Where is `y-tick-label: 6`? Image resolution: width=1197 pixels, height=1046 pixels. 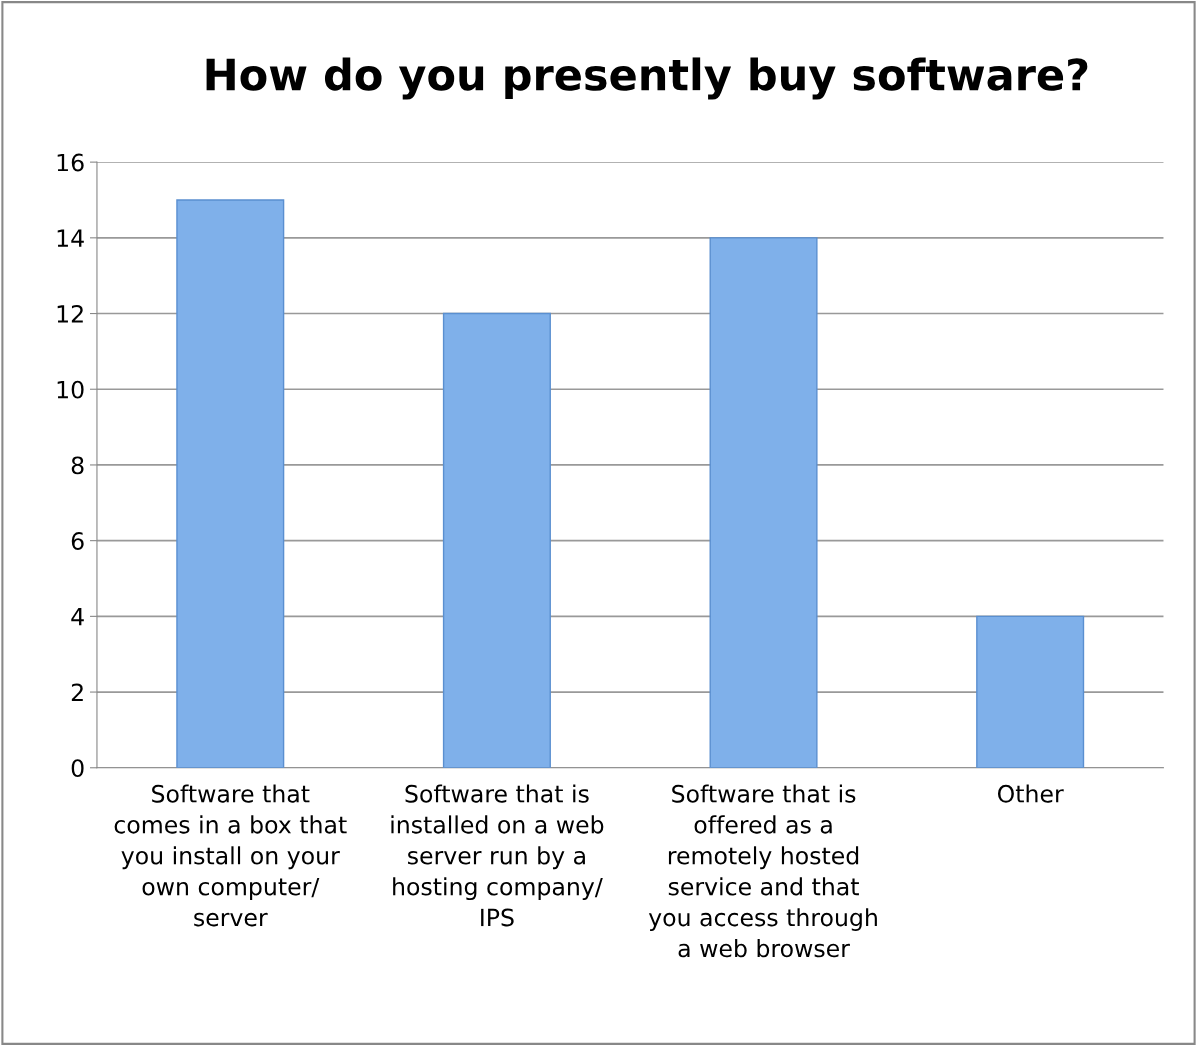 y-tick-label: 6 is located at coordinates (77, 541).